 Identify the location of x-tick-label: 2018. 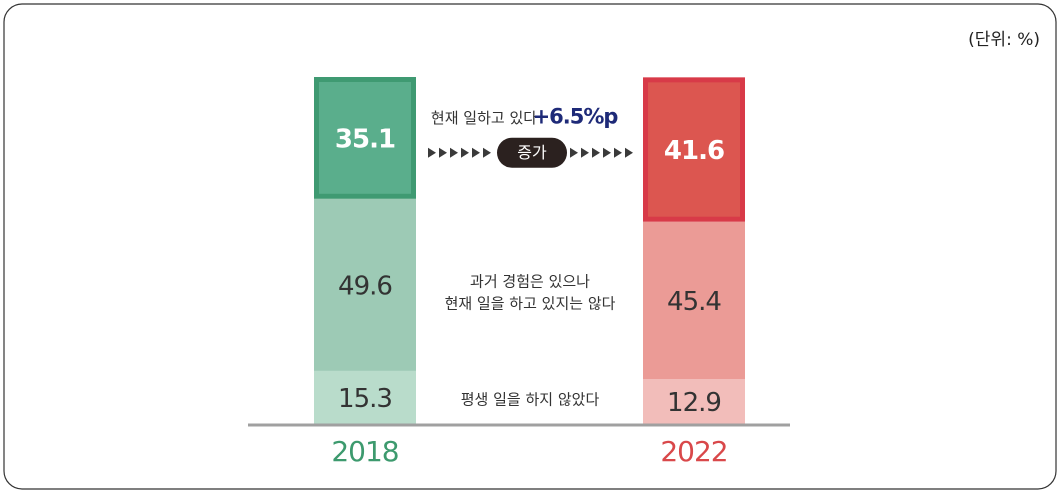
(364, 451).